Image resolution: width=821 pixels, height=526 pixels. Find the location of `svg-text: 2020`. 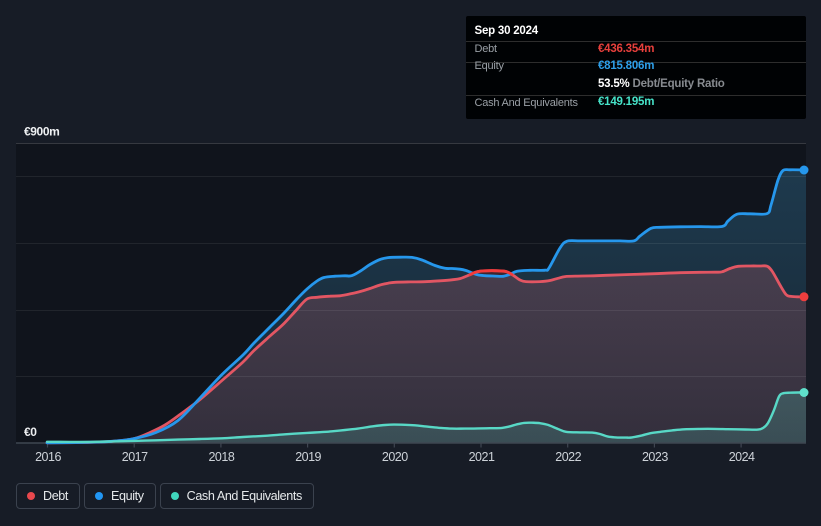

svg-text: 2020 is located at coordinates (395, 457).